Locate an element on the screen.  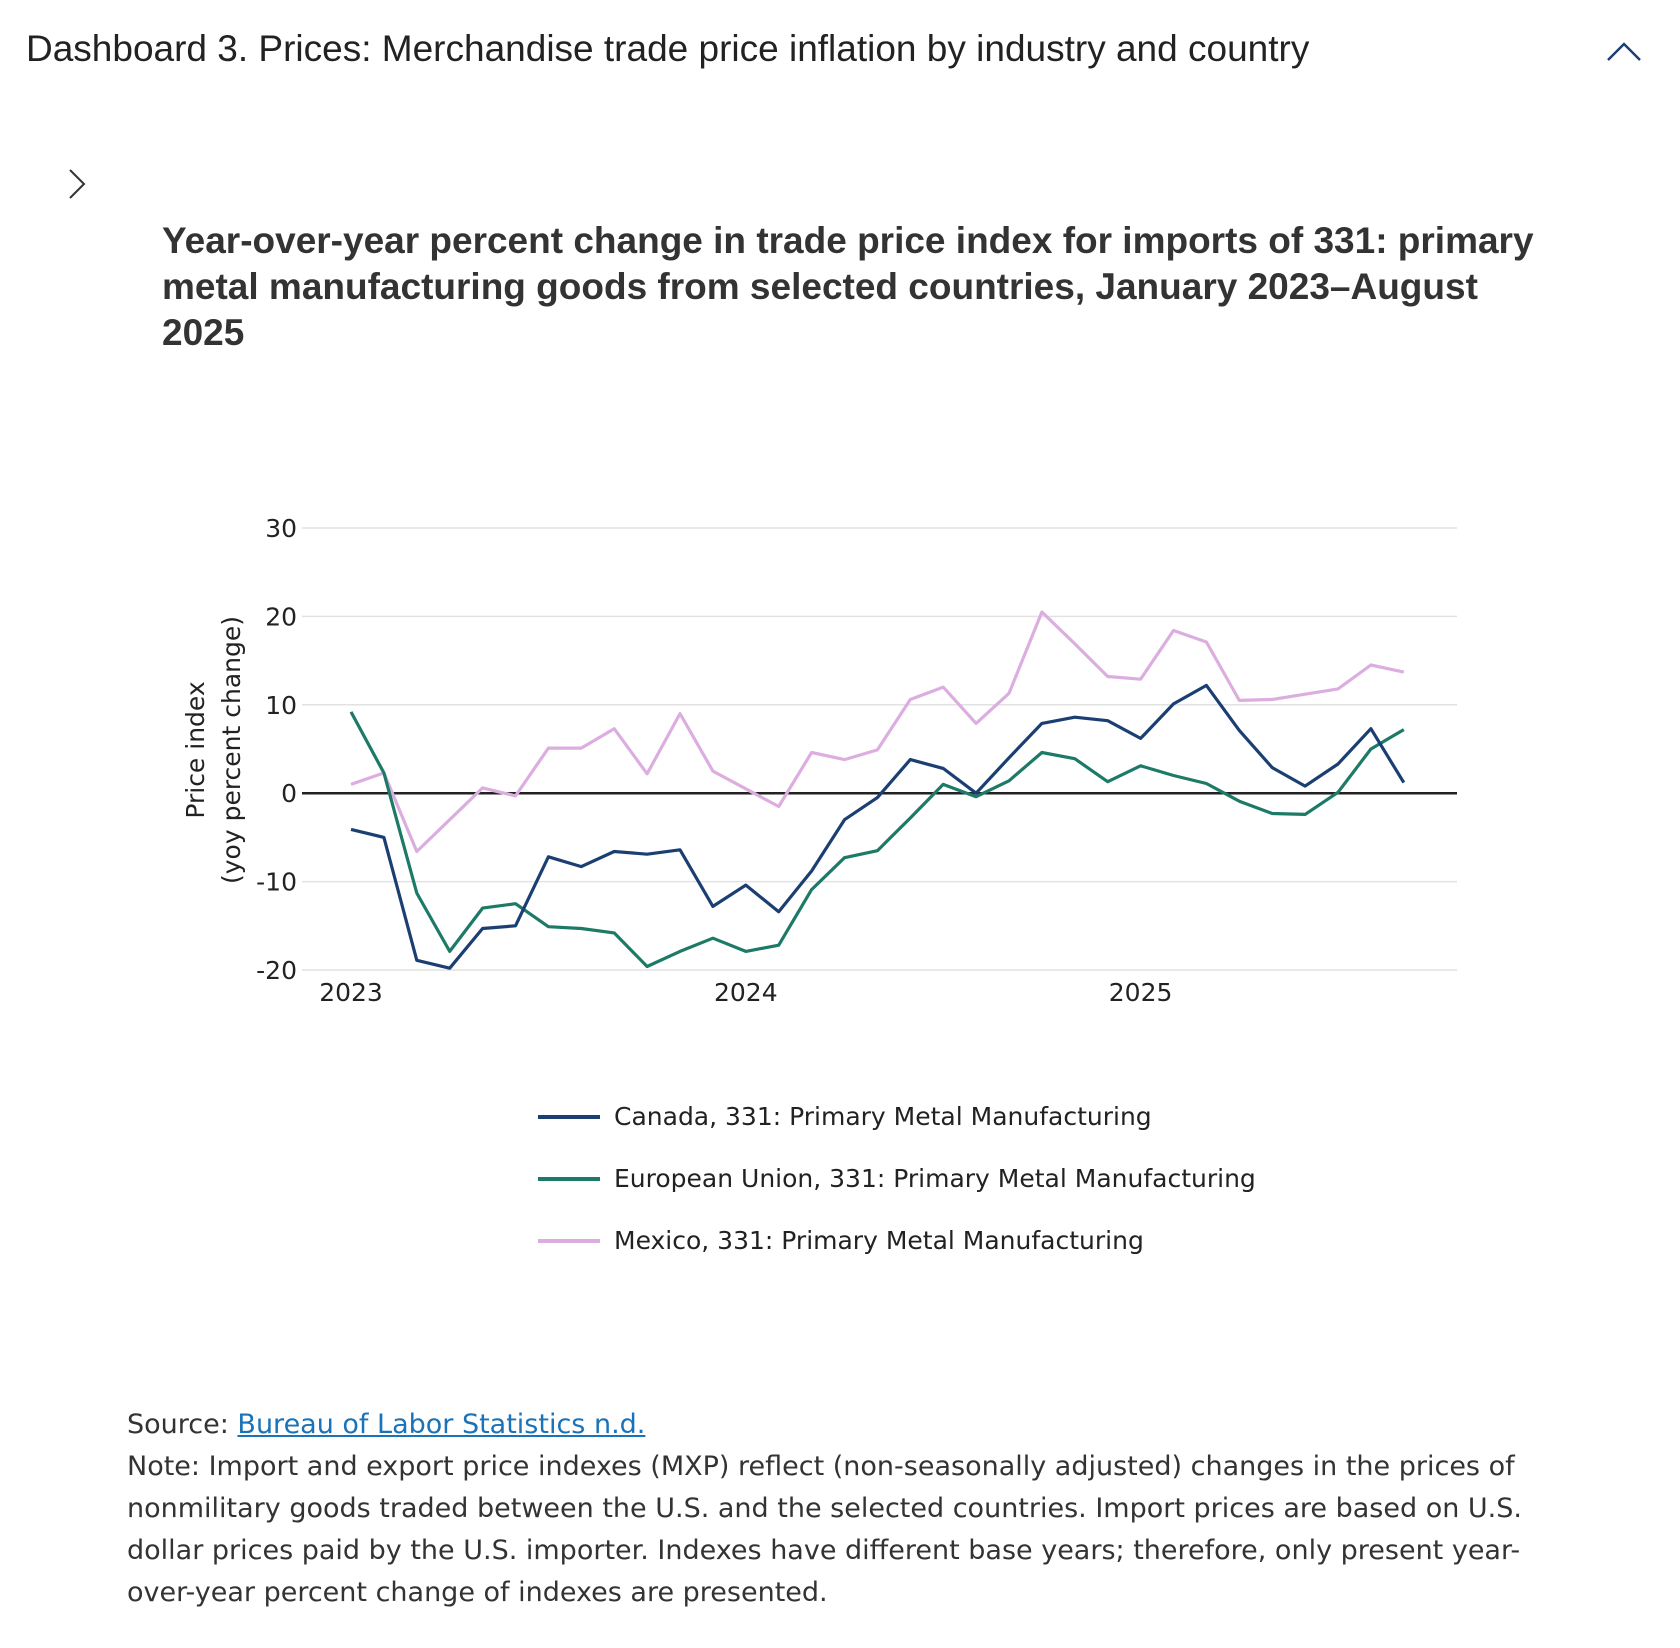
x-tick-label: 2024 is located at coordinates (746, 992).